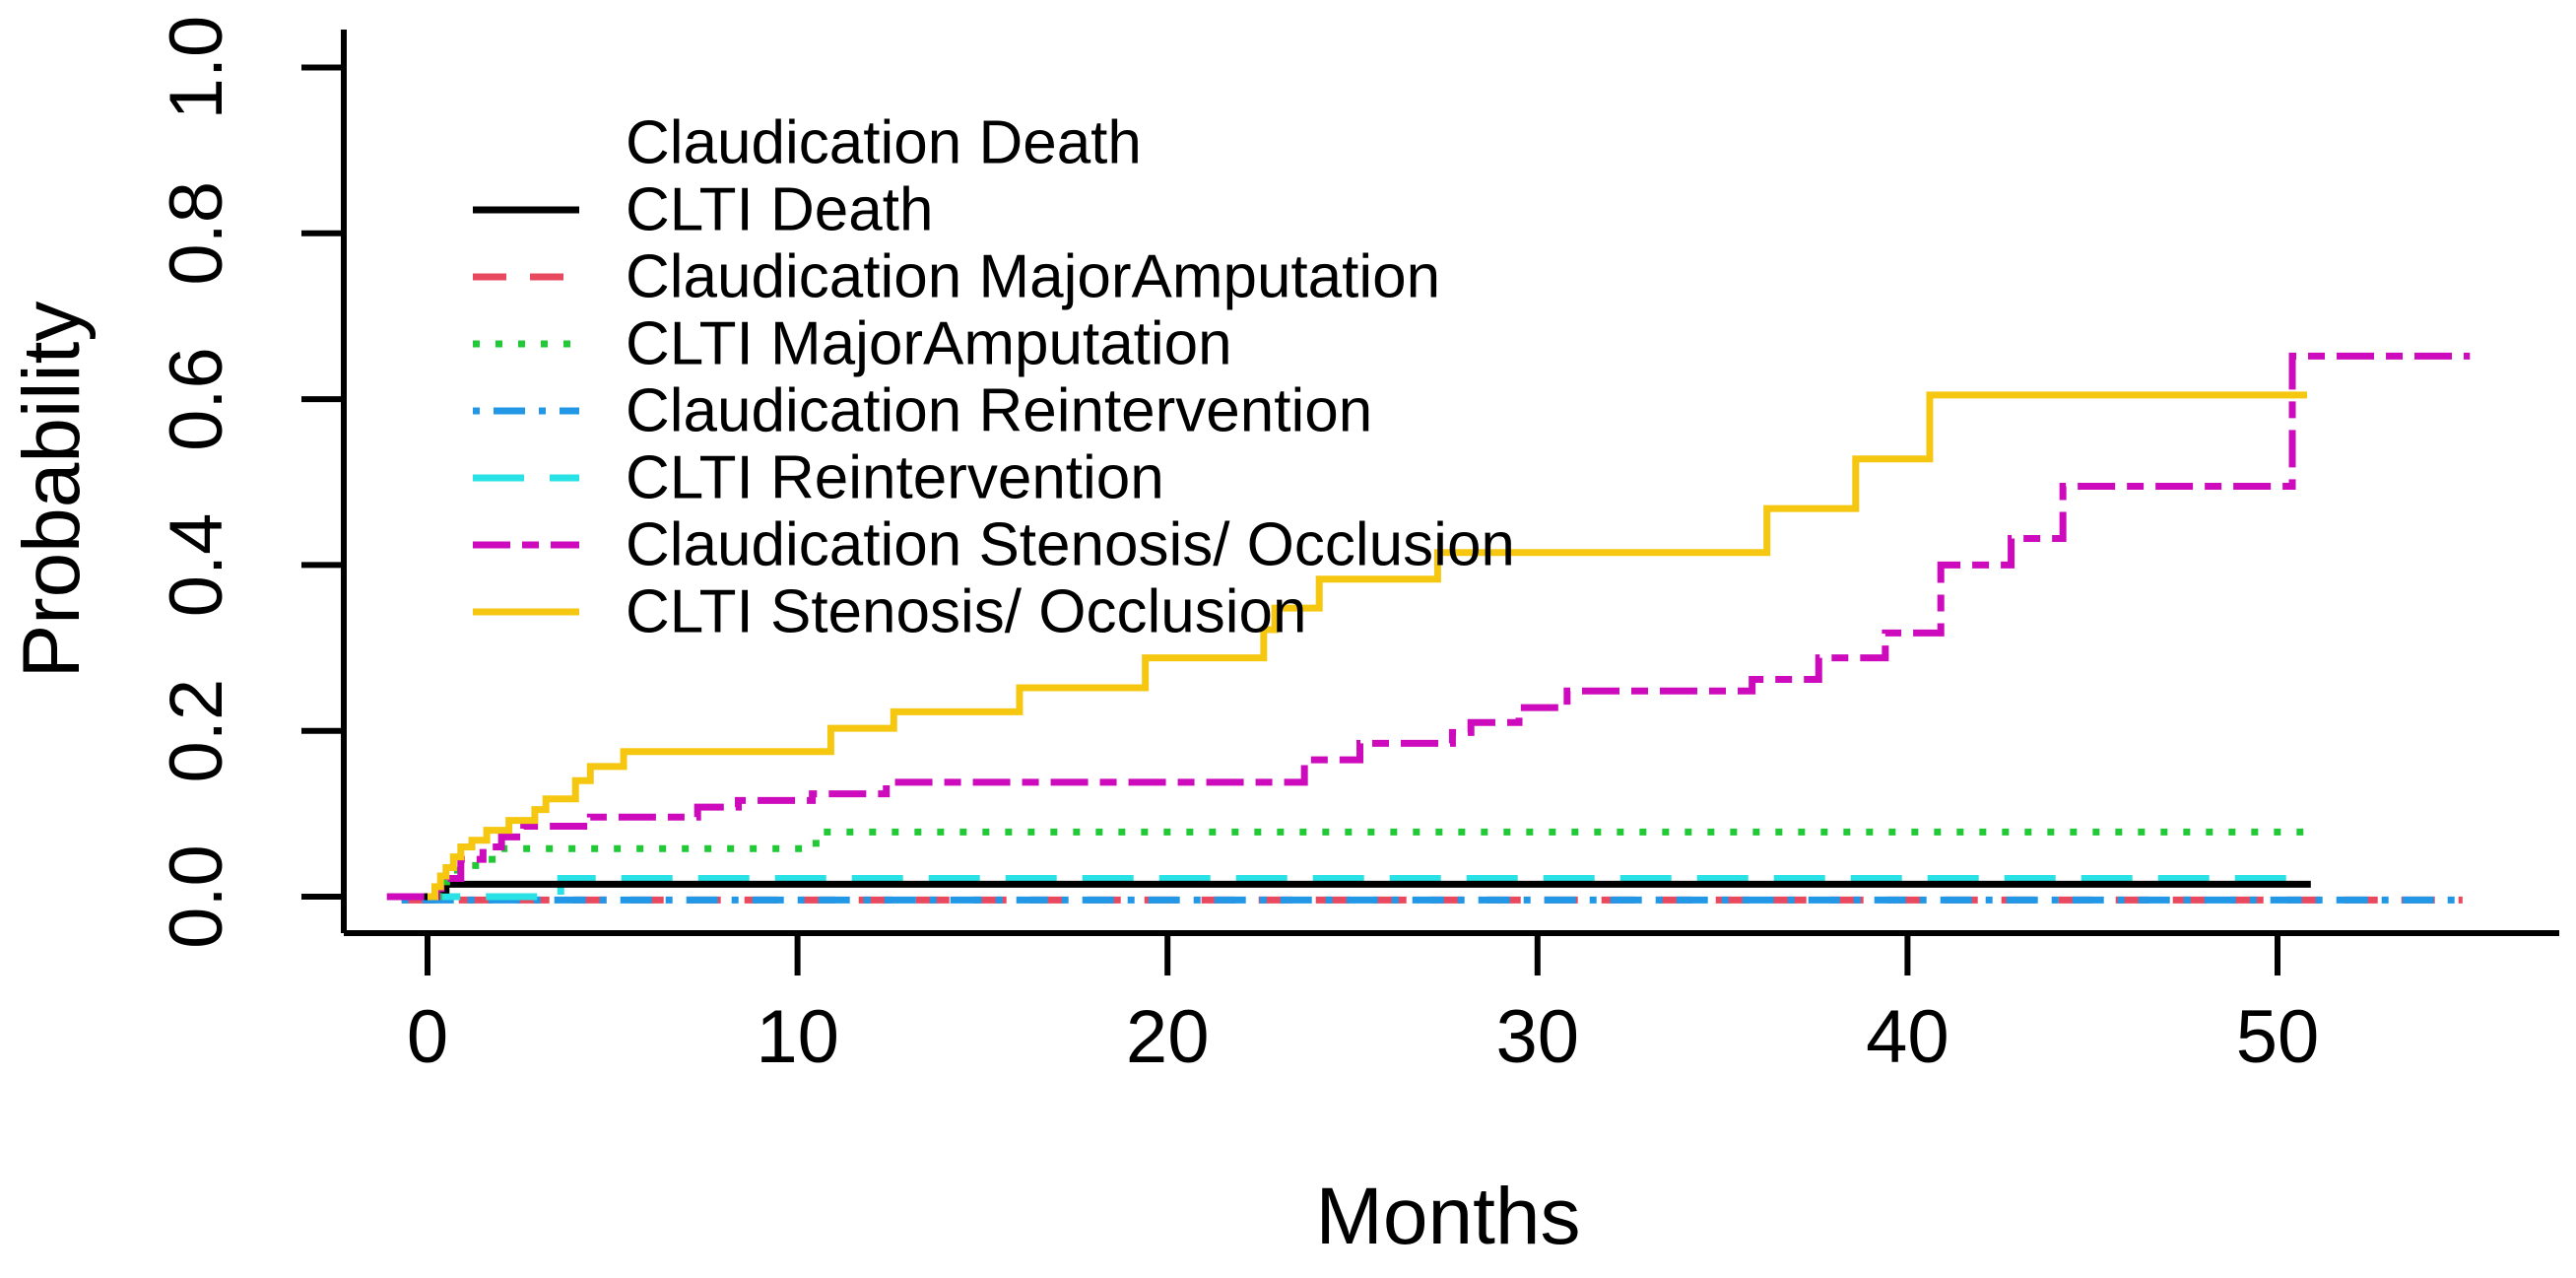  What do you see at coordinates (1168, 1037) in the screenshot?
I see `x-tick-label: 20` at bounding box center [1168, 1037].